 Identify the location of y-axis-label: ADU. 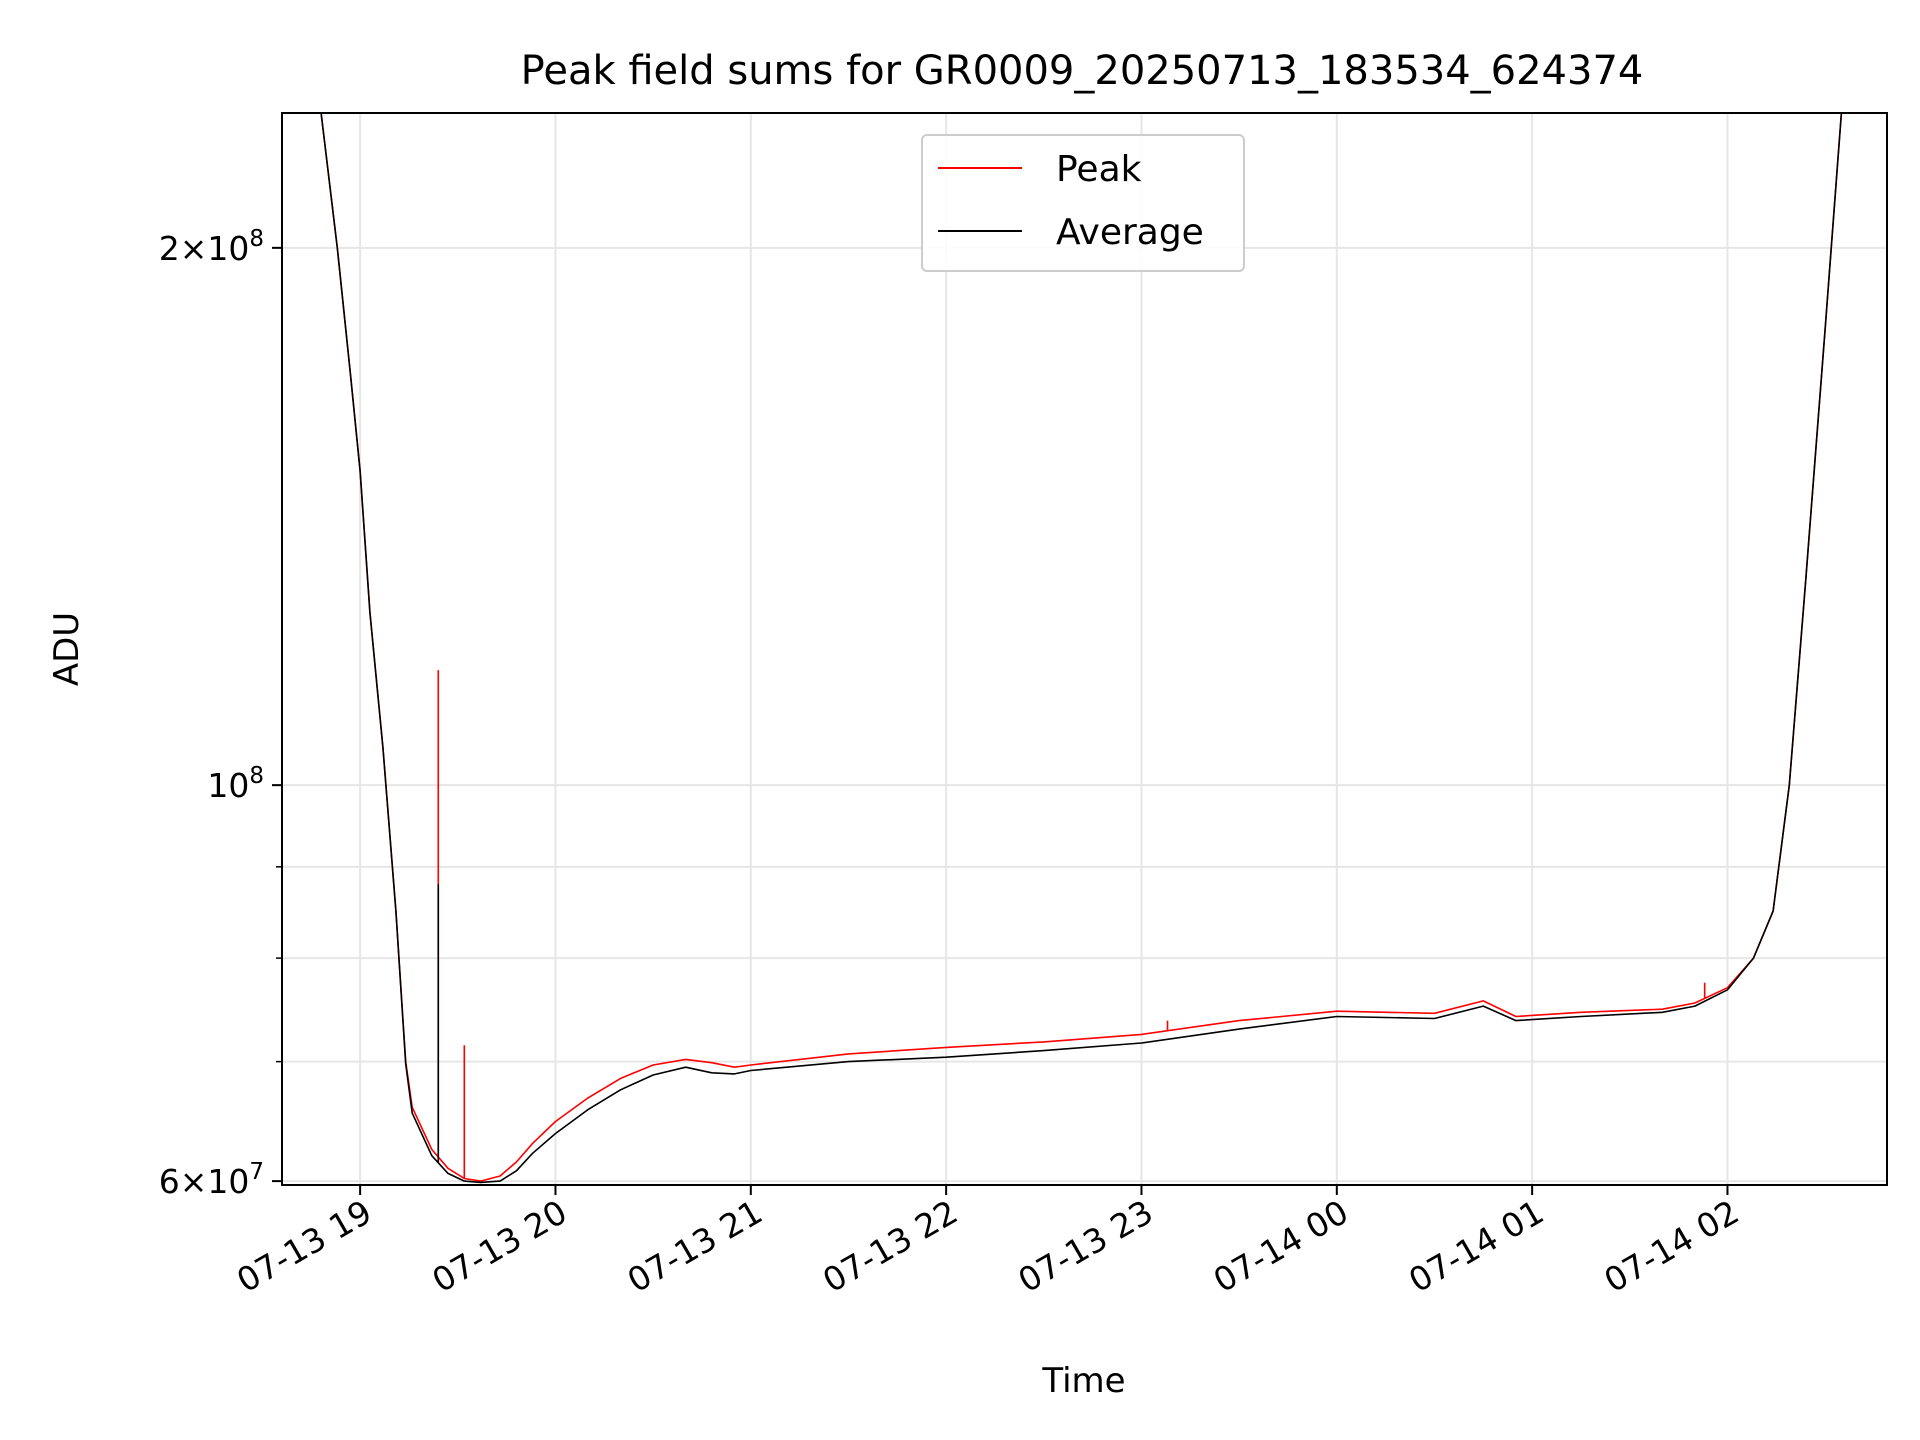
(67, 649).